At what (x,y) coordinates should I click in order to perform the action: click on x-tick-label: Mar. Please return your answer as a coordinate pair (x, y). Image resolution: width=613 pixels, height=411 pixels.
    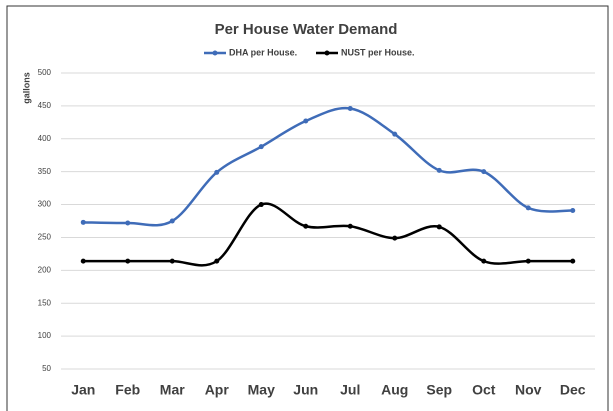
    Looking at the image, I should click on (172, 390).